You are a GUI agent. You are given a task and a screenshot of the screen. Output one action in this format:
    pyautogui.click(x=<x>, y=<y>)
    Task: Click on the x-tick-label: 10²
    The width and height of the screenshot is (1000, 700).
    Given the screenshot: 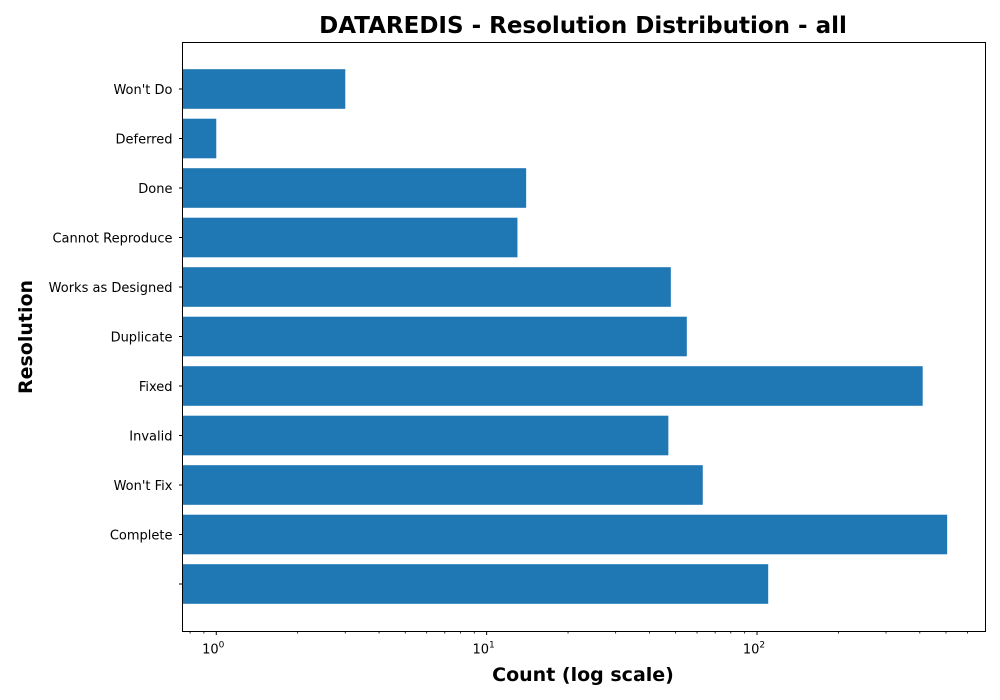 What is the action you would take?
    pyautogui.click(x=754, y=649)
    